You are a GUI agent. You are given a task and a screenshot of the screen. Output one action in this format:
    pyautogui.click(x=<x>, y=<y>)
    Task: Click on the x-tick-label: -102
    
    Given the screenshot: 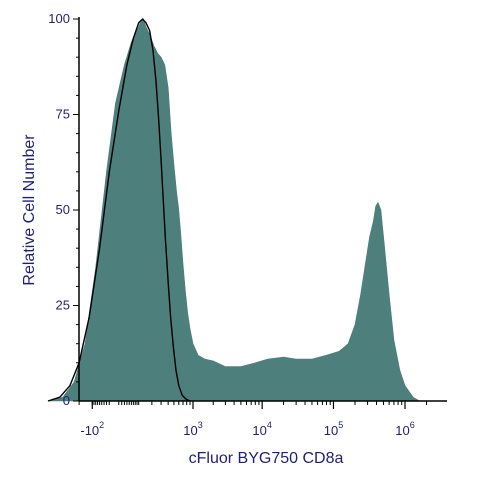 What is the action you would take?
    pyautogui.click(x=92, y=429)
    